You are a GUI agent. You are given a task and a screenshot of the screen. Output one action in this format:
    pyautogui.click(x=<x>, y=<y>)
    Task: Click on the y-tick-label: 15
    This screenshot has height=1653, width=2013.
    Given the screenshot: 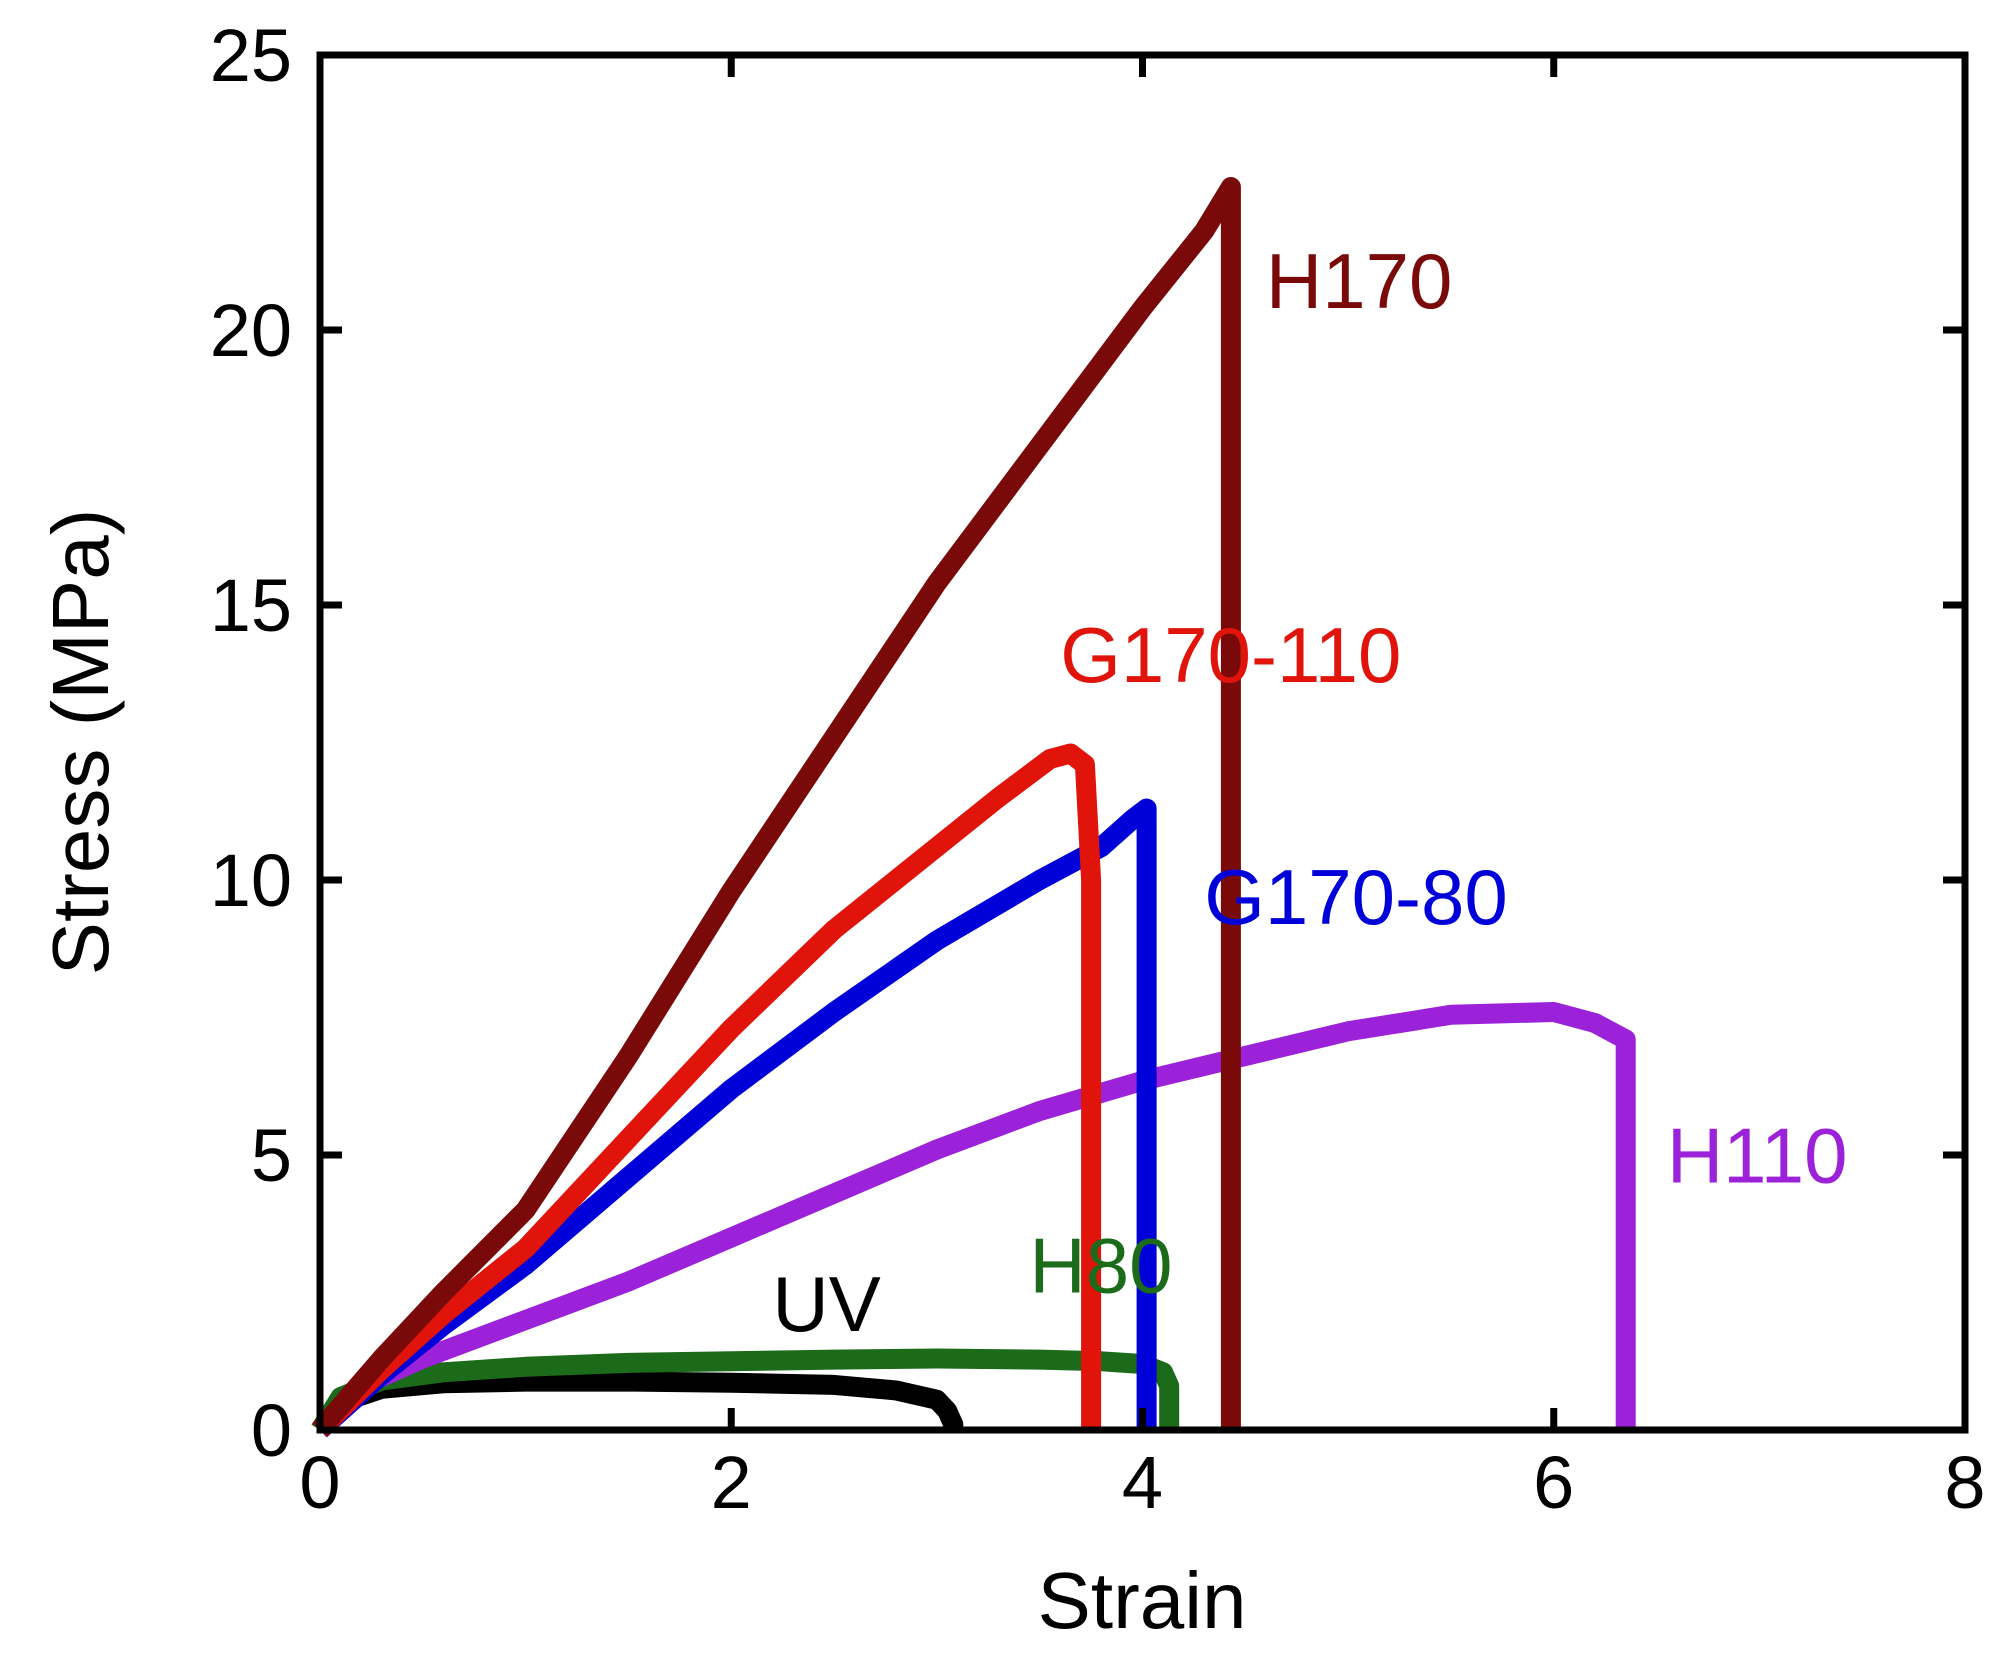 What is the action you would take?
    pyautogui.click(x=251, y=605)
    